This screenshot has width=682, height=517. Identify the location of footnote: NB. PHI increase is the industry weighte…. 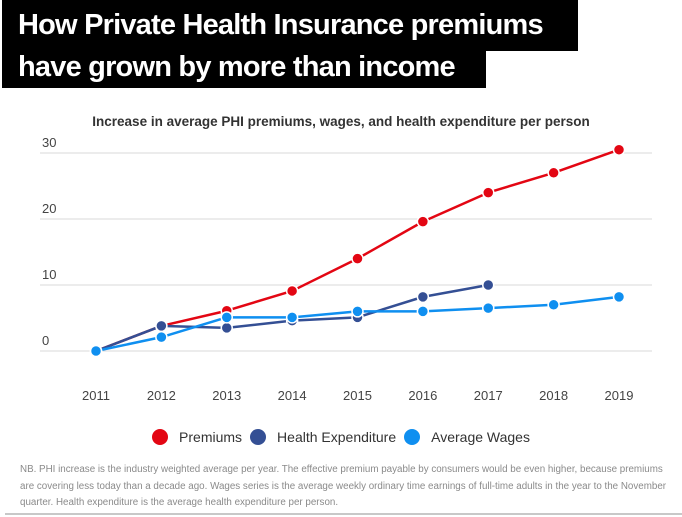
(343, 486).